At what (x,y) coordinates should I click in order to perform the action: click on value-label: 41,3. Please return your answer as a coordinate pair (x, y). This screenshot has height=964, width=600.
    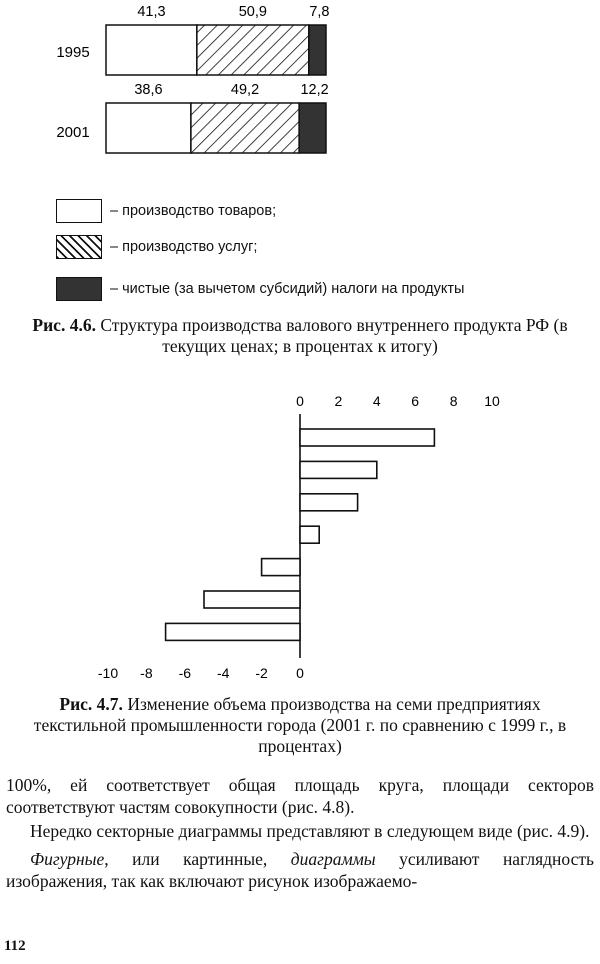
    Looking at the image, I should click on (151, 12).